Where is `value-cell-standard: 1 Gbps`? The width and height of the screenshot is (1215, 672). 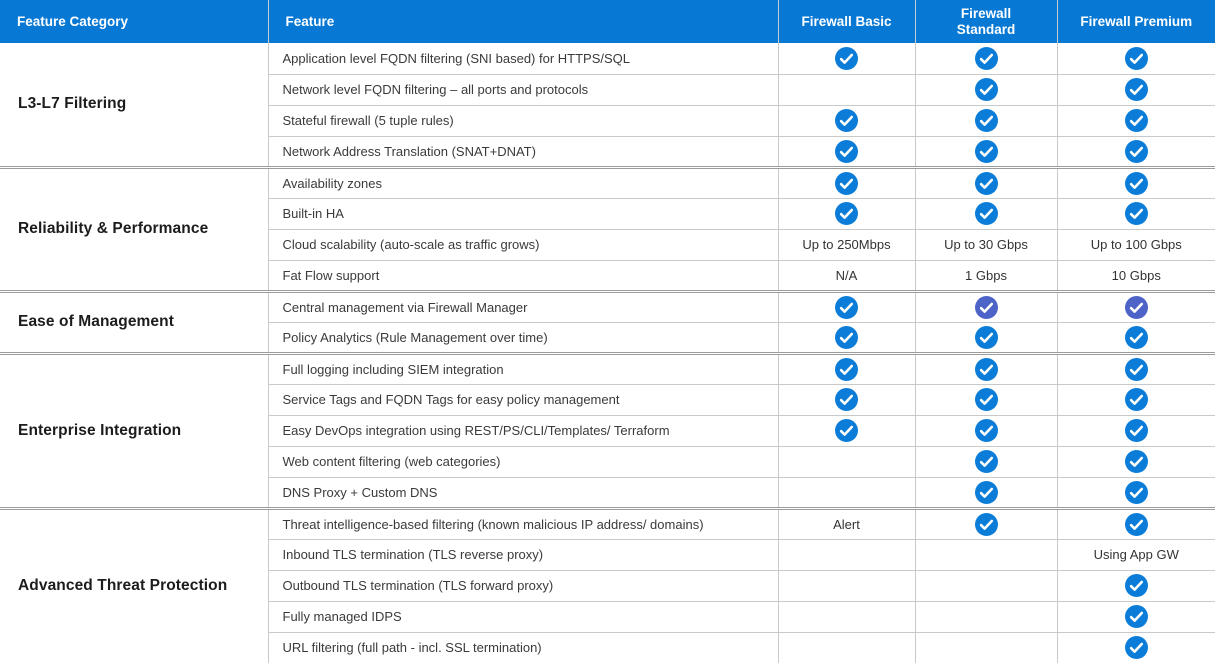
value-cell-standard: 1 Gbps is located at coordinates (986, 275).